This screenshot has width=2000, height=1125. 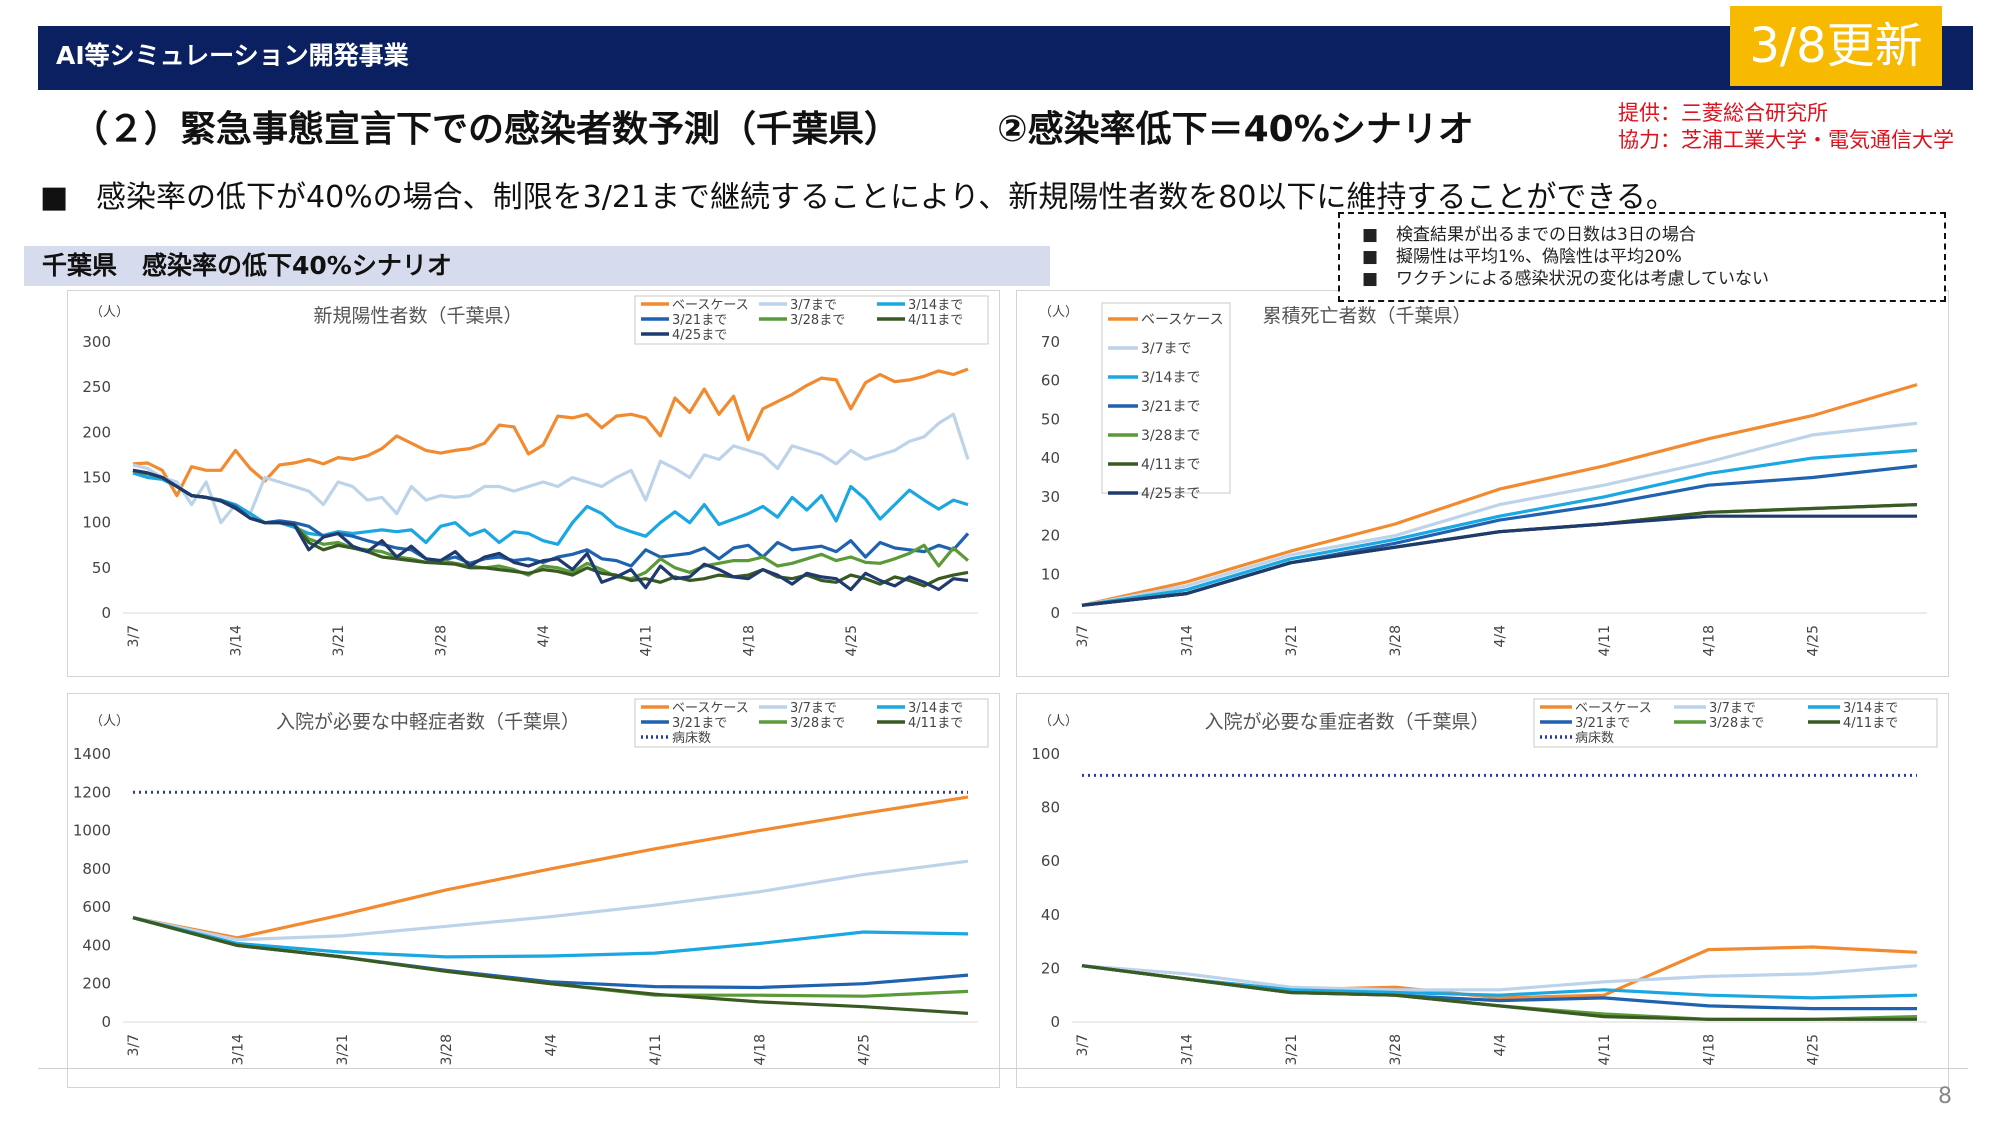 I want to click on series-line-4/25まで, so click(x=1499, y=560).